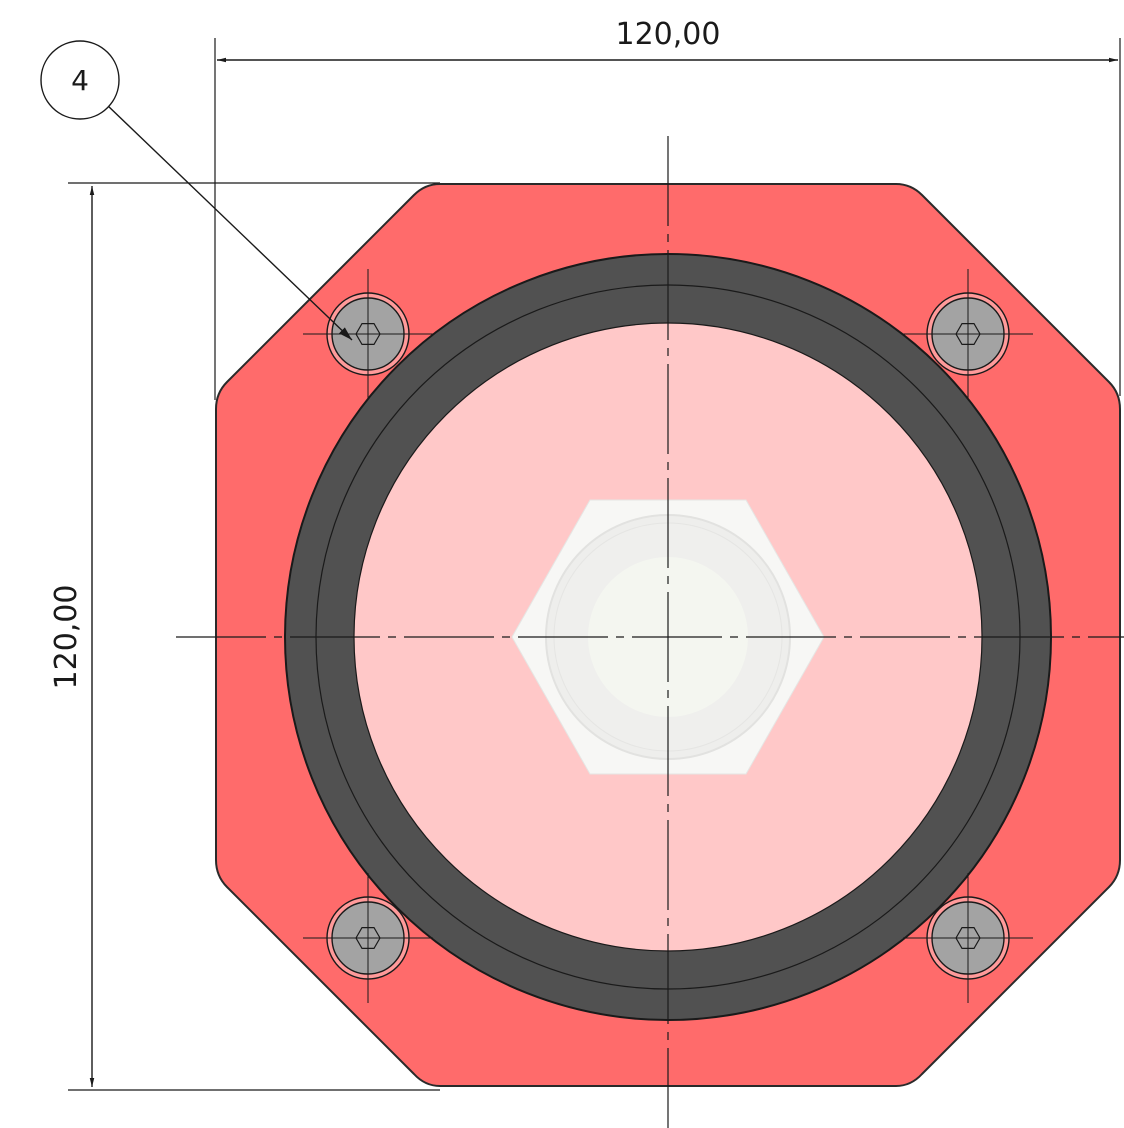  Describe the element at coordinates (66, 637) in the screenshot. I see `height-dimension-label: 120,00` at that location.